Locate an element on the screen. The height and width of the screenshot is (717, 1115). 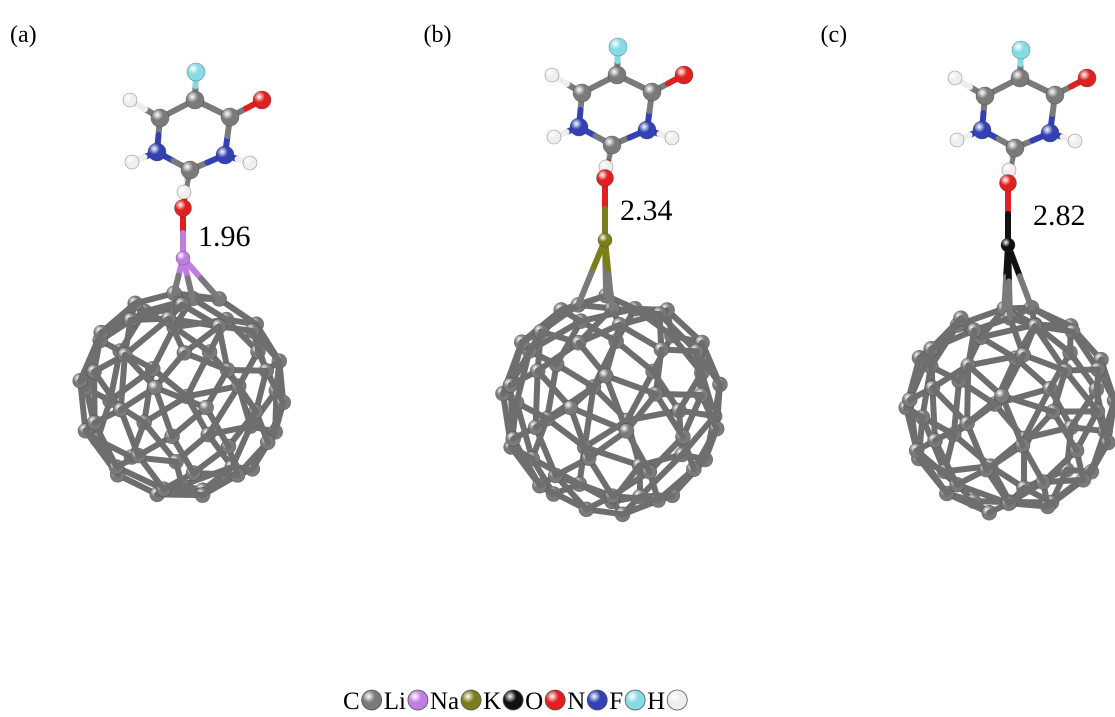
legend-label: C is located at coordinates (351, 701).